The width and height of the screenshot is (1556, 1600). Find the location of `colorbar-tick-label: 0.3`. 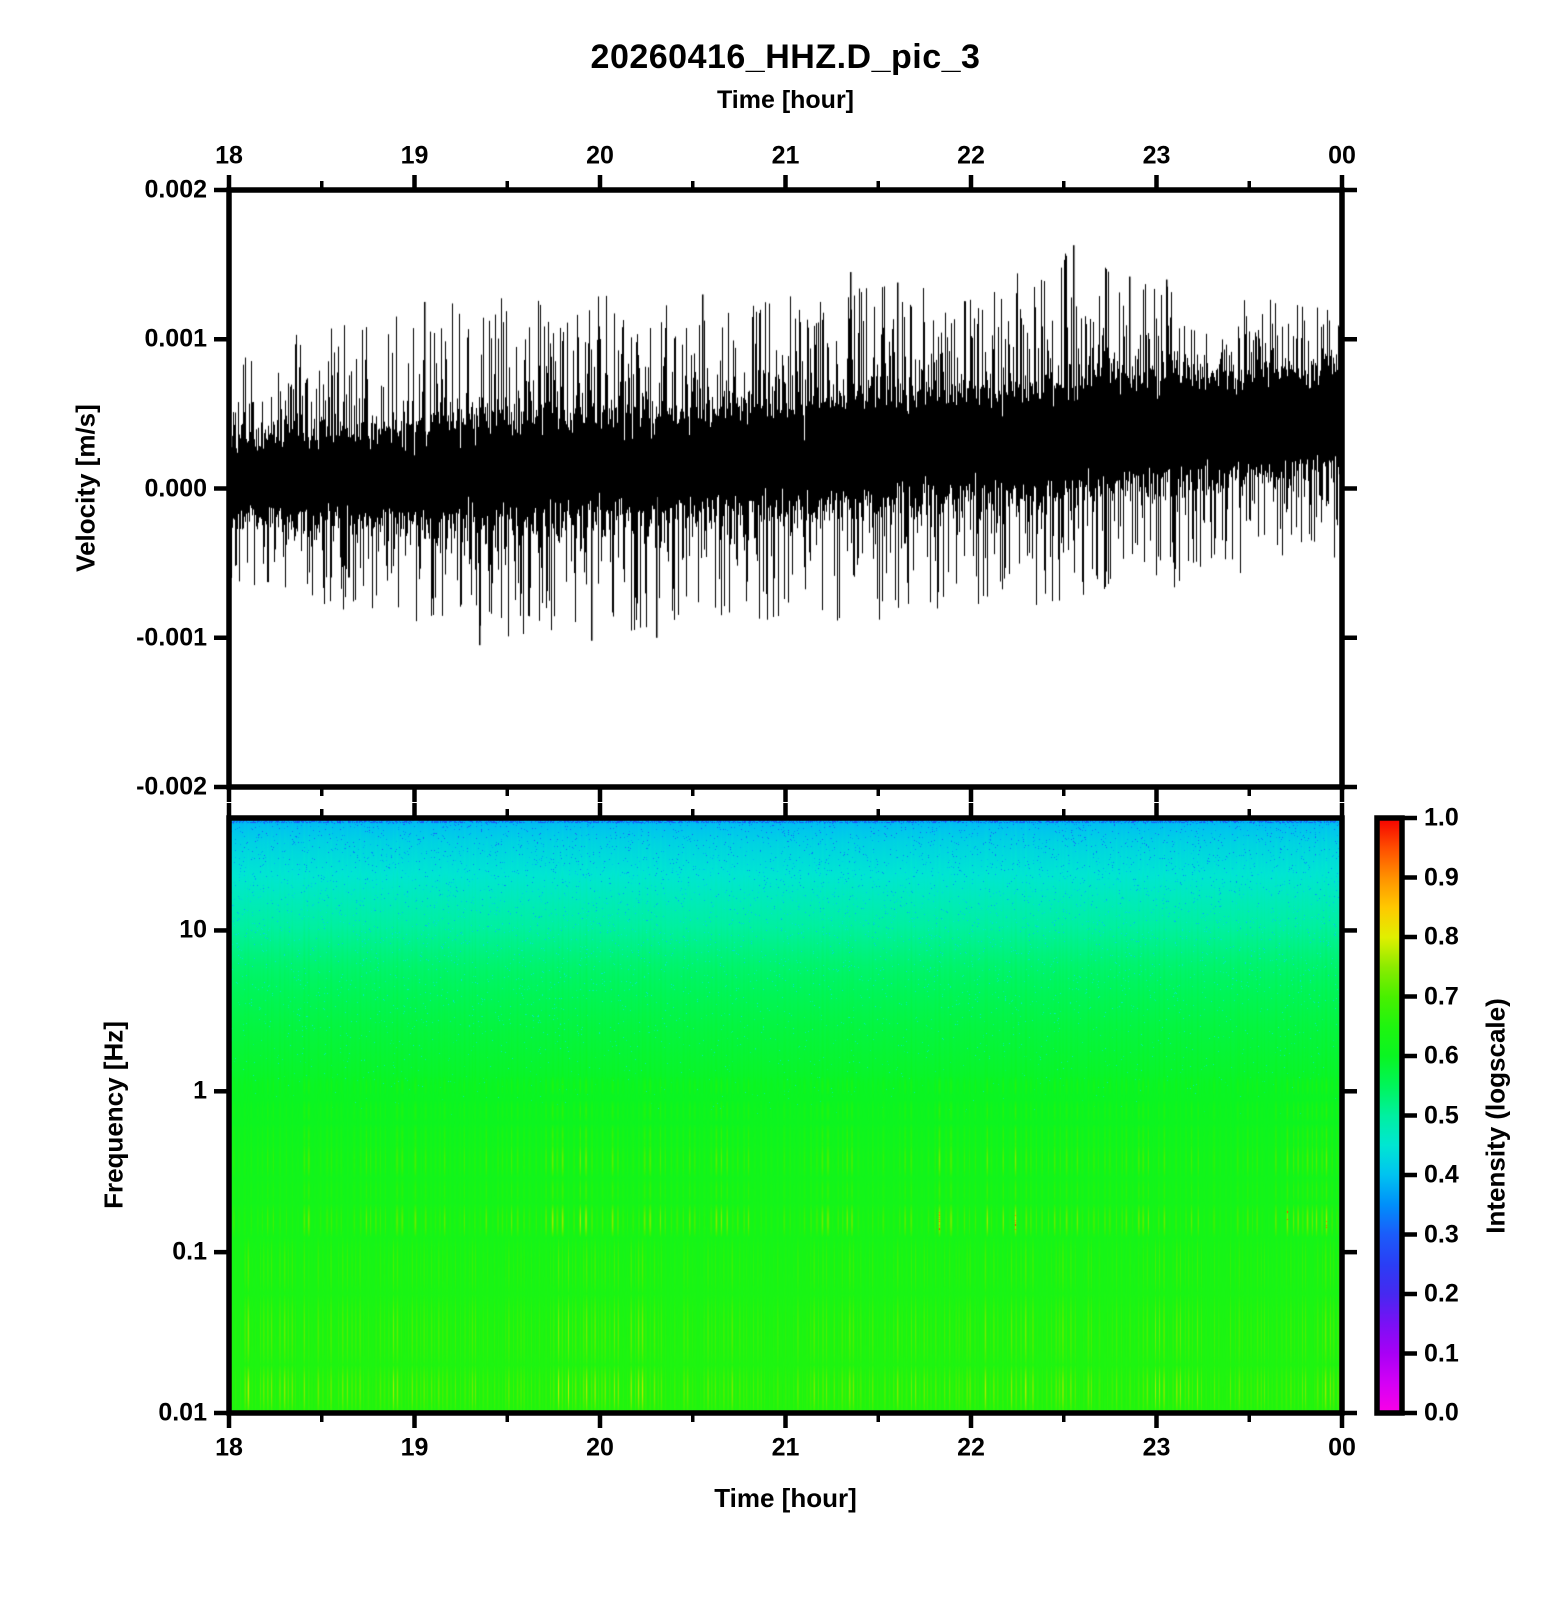

colorbar-tick-label: 0.3 is located at coordinates (1441, 1234).